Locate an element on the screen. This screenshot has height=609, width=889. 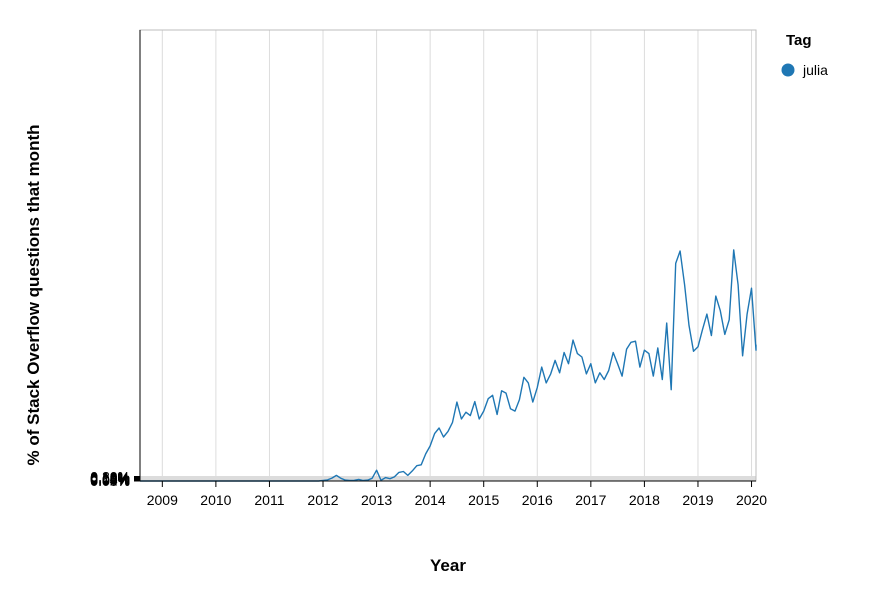
y-axis-title: % of Stack Overflow questions that month is located at coordinates (33, 295).